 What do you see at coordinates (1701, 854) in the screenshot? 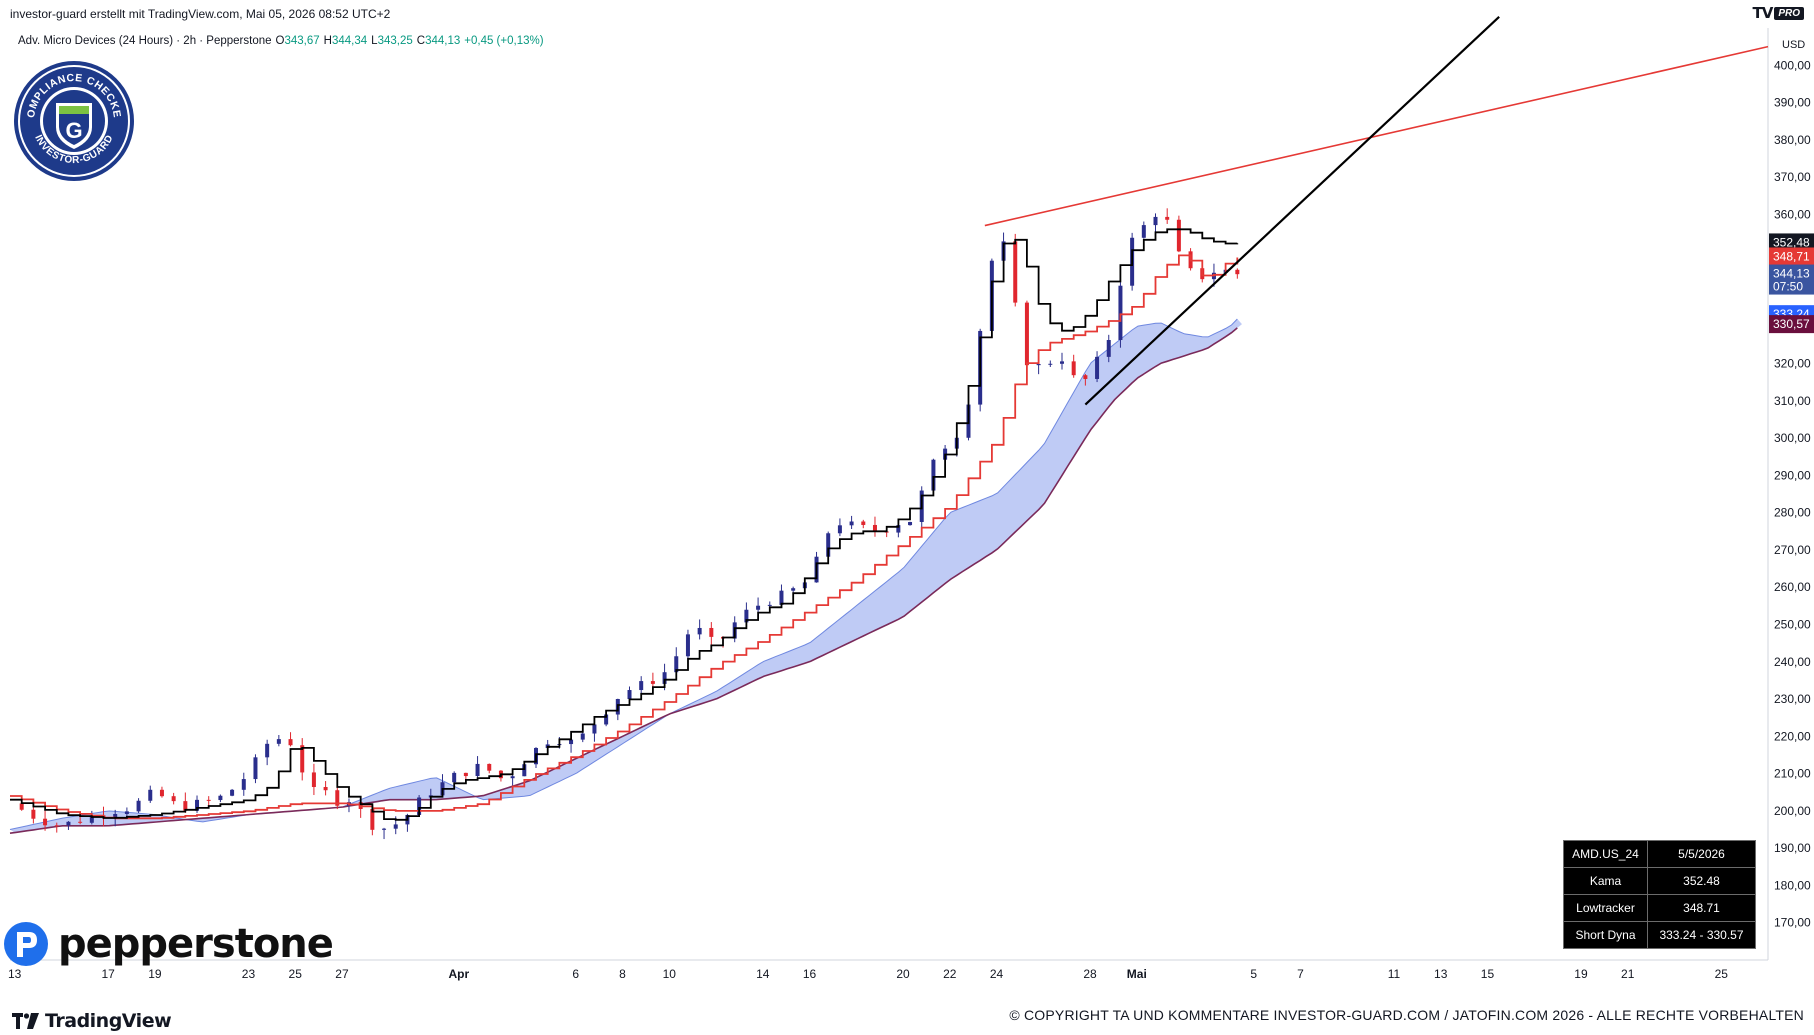
I see `table-date: 5/5/2026` at bounding box center [1701, 854].